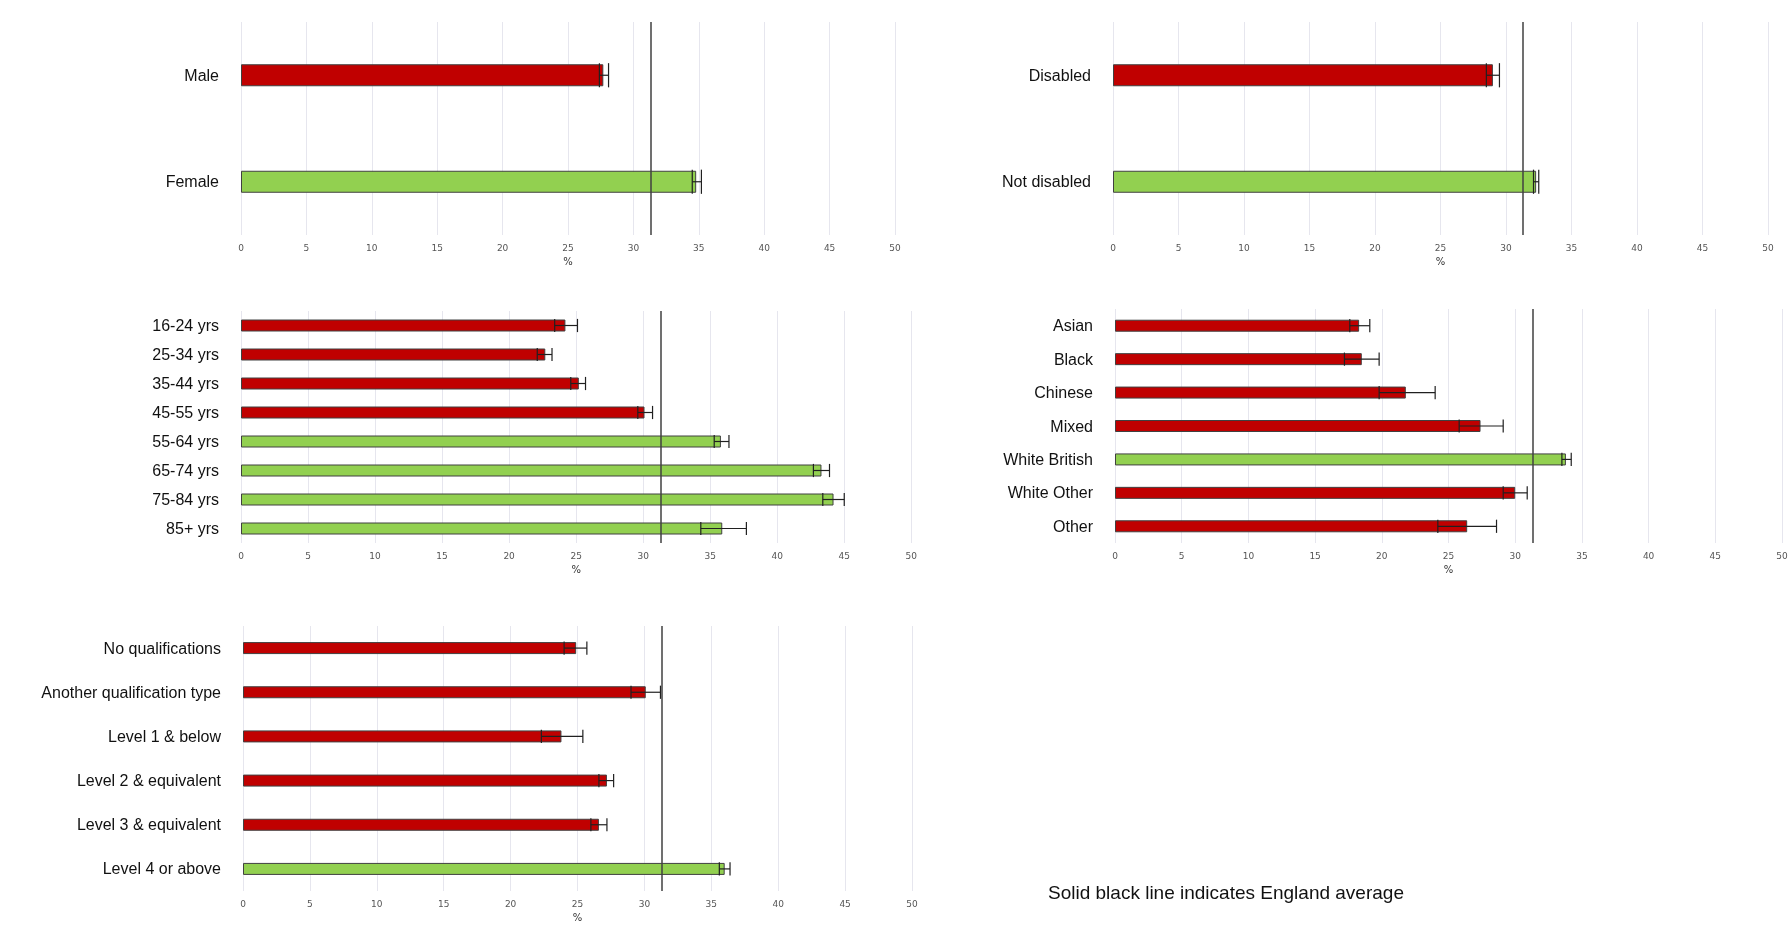  What do you see at coordinates (1226, 892) in the screenshot?
I see `text: Solid black line indicates England average` at bounding box center [1226, 892].